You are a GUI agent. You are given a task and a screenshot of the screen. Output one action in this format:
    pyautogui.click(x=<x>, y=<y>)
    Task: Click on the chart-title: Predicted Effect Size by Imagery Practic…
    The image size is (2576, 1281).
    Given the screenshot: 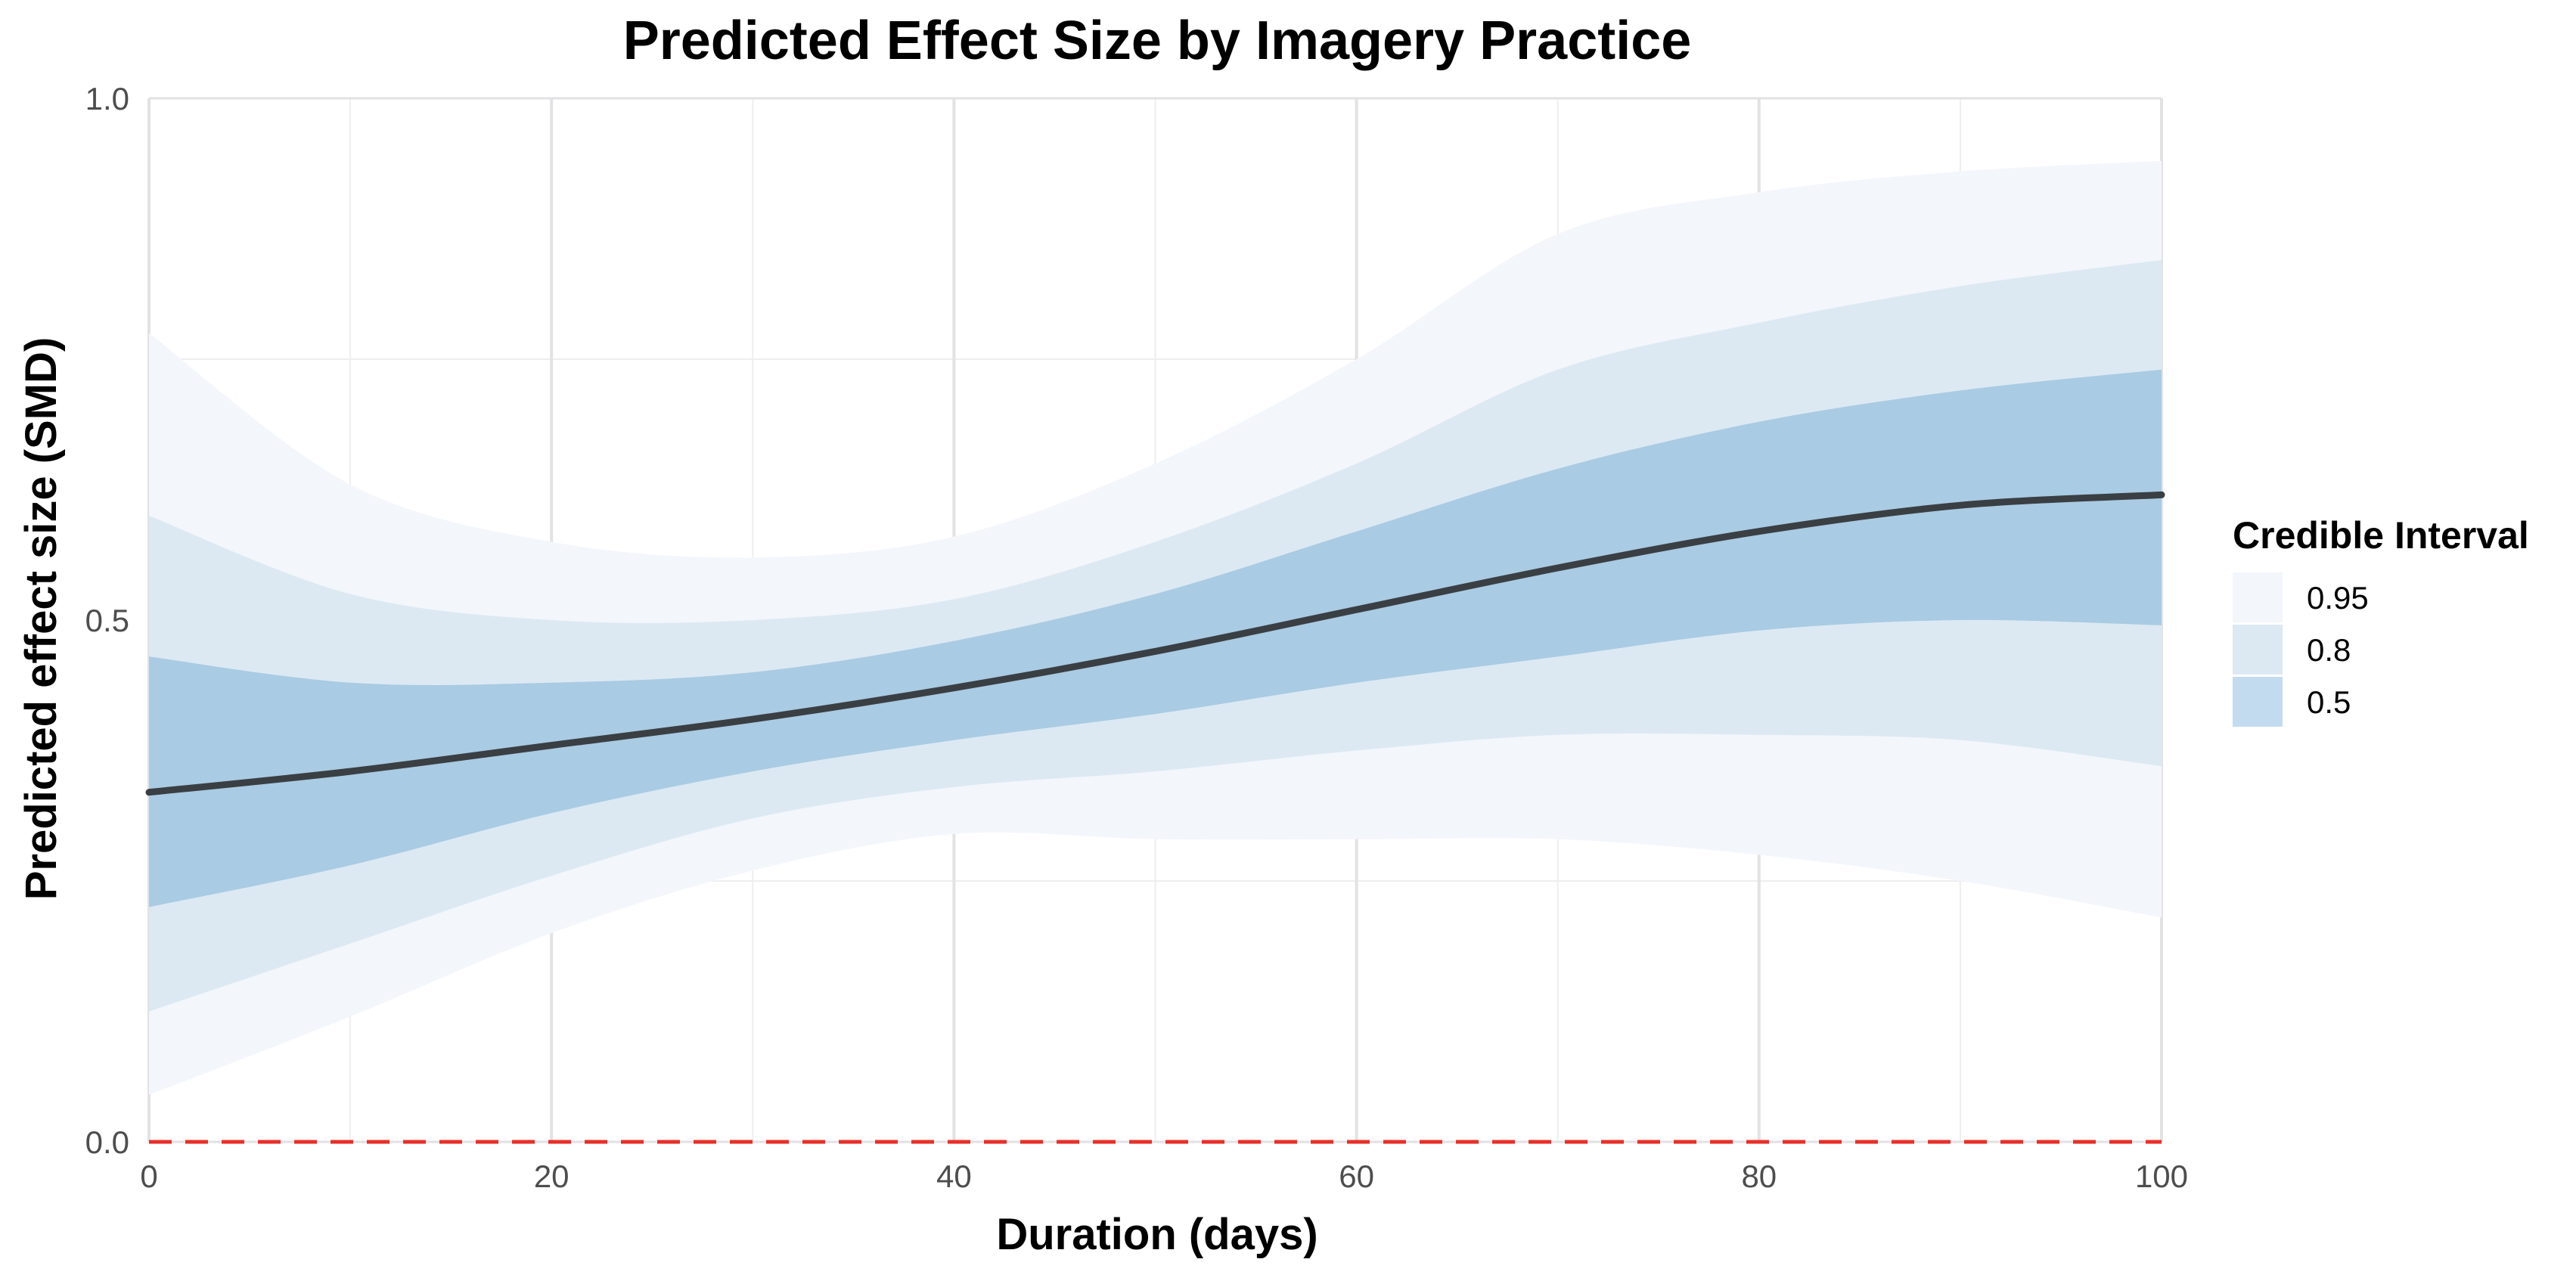 What is the action you would take?
    pyautogui.click(x=1157, y=41)
    